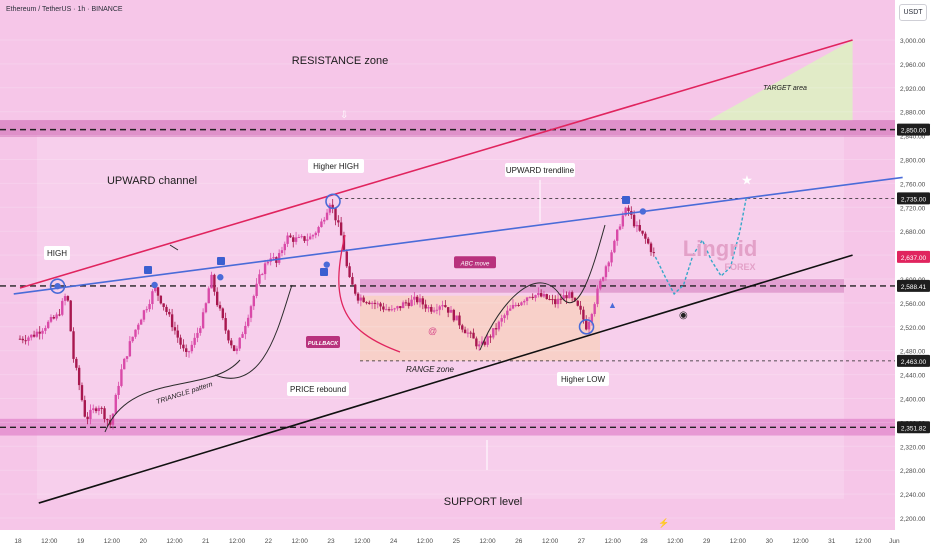 This screenshot has height=550, width=932. Describe the element at coordinates (57, 286) in the screenshot. I see `trendline-touch-point` at that location.